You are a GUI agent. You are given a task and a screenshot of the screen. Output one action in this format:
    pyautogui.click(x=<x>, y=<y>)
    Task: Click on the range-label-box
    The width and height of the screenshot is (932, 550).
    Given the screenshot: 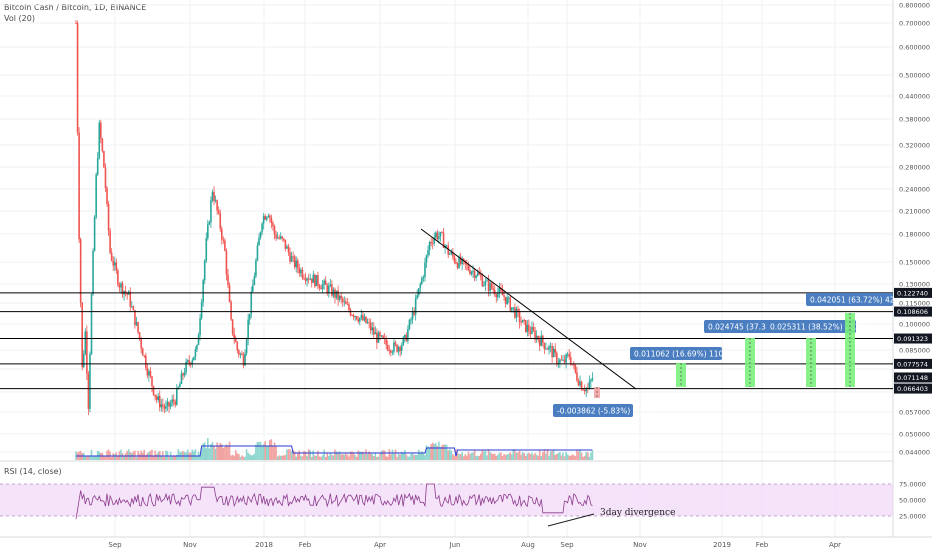 What is the action you would take?
    pyautogui.click(x=593, y=410)
    